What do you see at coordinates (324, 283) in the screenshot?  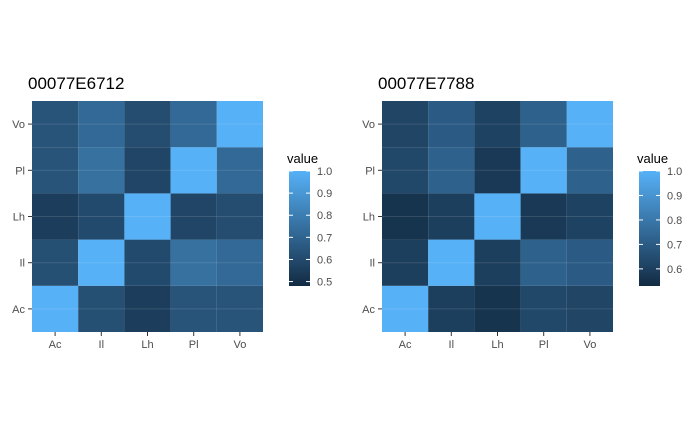 I see `legend-tick-label: 0.5` at bounding box center [324, 283].